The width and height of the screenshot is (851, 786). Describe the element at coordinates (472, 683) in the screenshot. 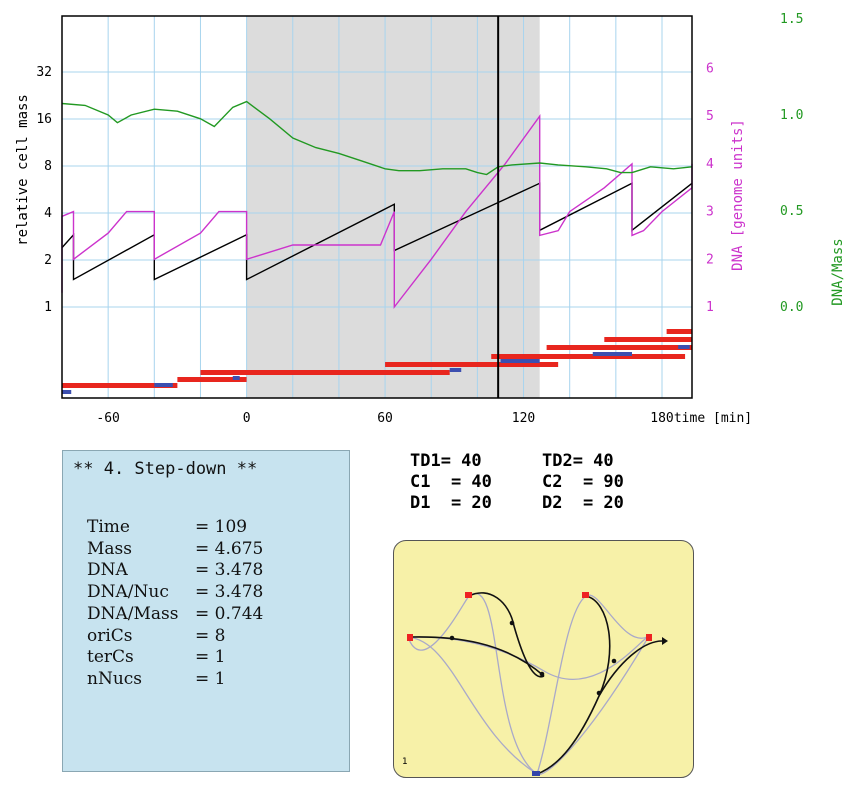

I see `grey-top-left` at that location.